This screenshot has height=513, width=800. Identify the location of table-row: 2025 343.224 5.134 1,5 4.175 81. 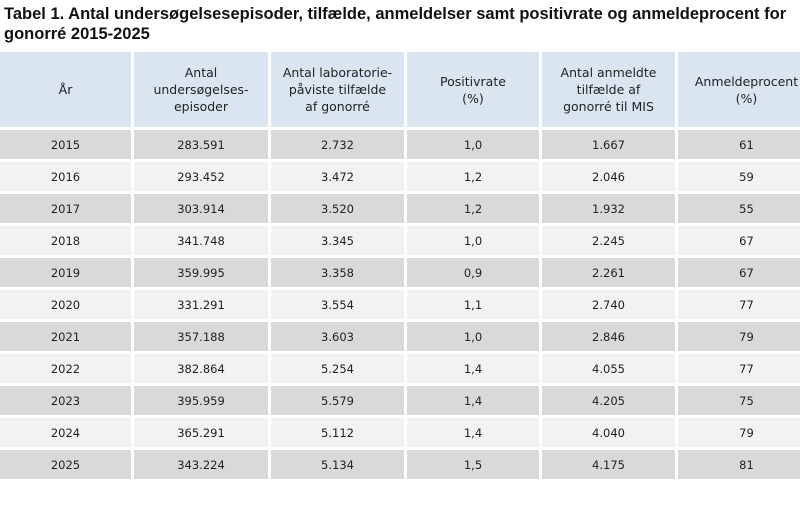
(400, 464).